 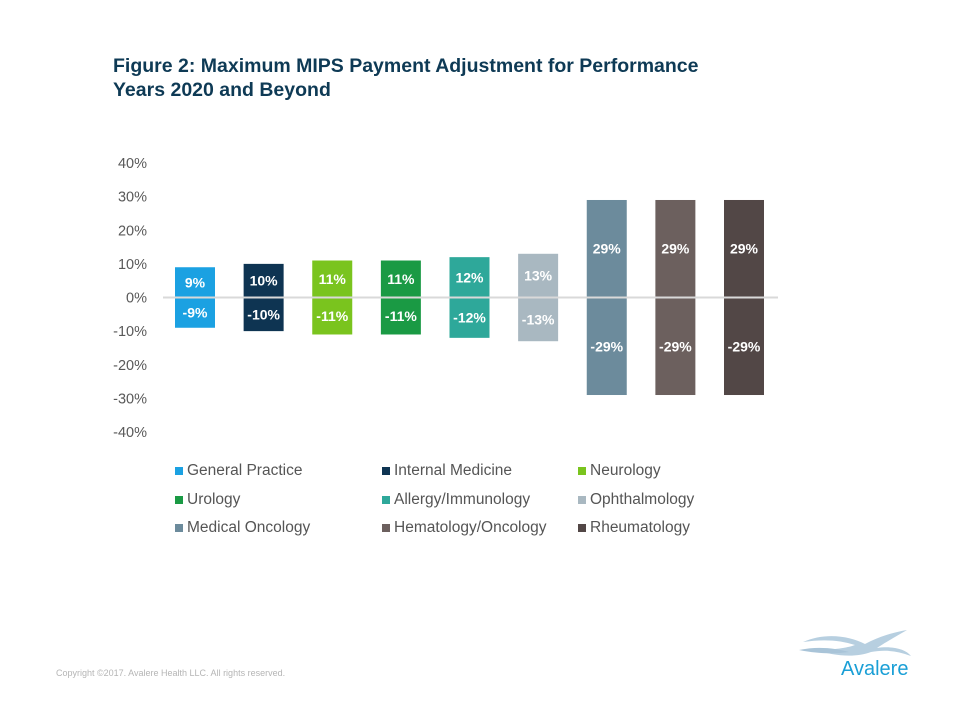 I want to click on logo-text: Avalere, so click(x=875, y=669).